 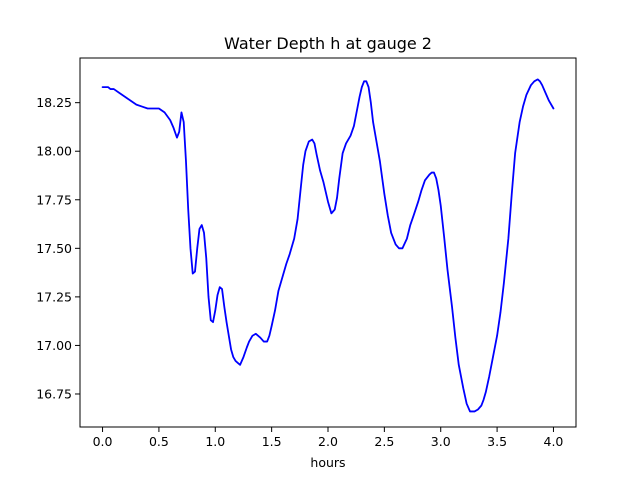 I want to click on x-tick-label: 0.0, so click(x=103, y=441).